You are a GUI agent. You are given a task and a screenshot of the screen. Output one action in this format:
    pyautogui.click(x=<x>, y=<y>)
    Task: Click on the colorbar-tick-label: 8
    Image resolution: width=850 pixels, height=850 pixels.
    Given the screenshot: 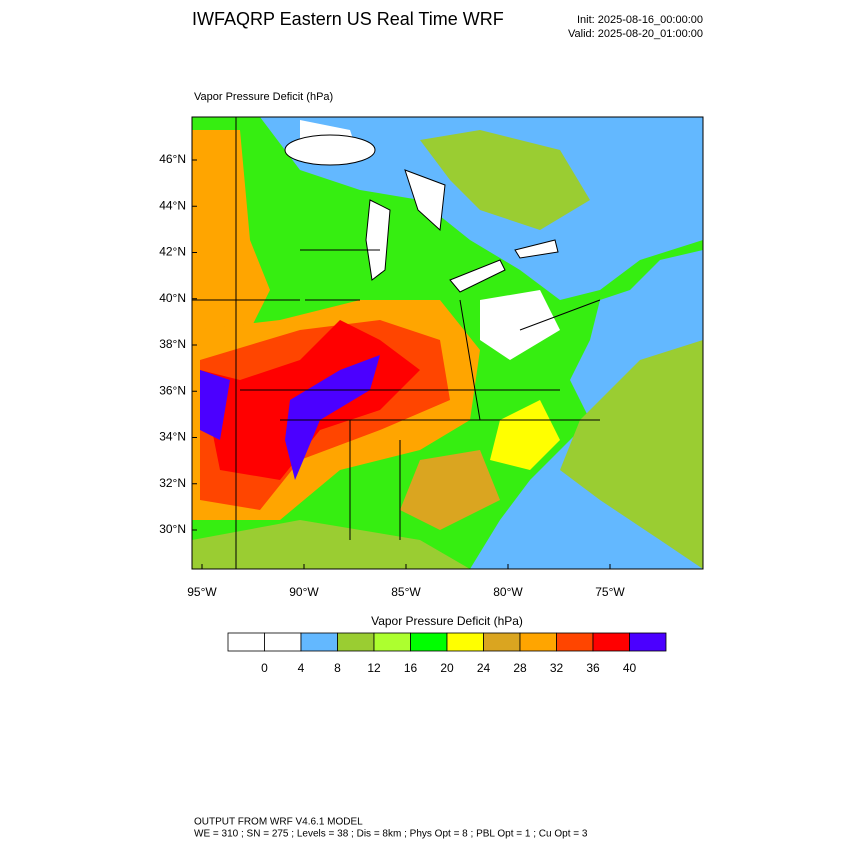 What is the action you would take?
    pyautogui.click(x=337, y=668)
    